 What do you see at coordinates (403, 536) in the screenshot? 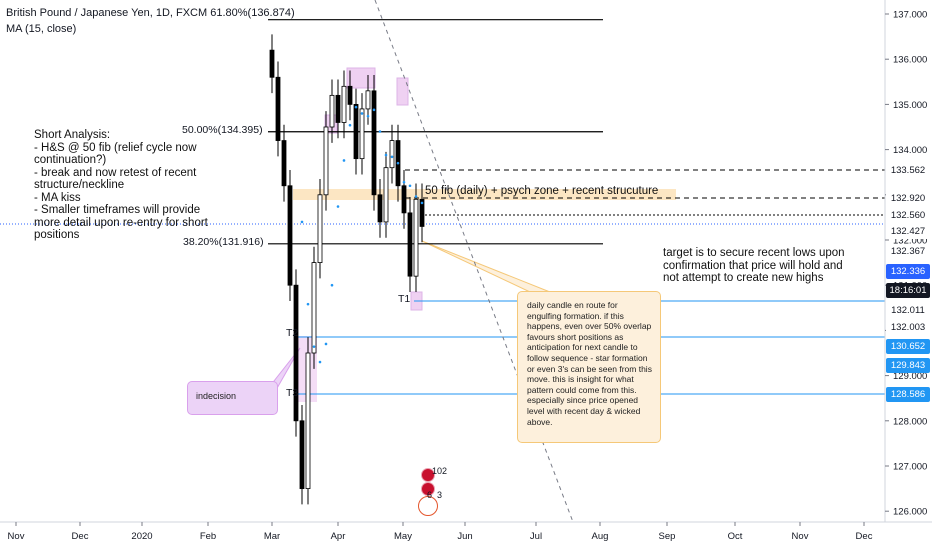
I see `time-tick-label: May` at bounding box center [403, 536].